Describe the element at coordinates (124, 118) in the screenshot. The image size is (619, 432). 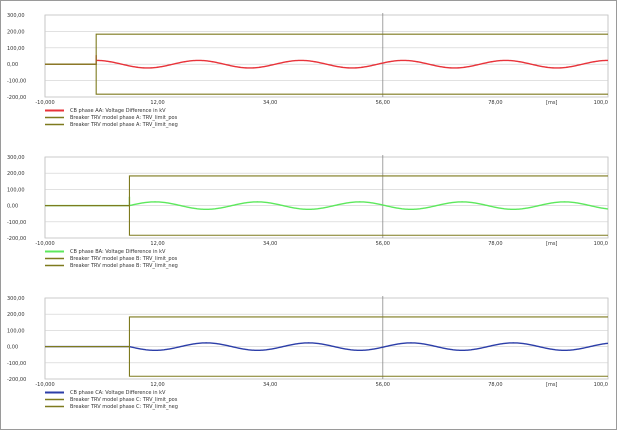
I see `legend-label: Breaker TRV model phase A: TRV_limit_pos` at that location.